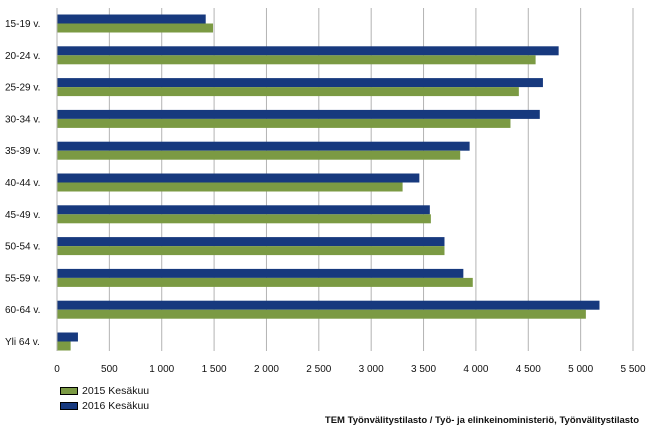 The width and height of the screenshot is (649, 432). What do you see at coordinates (22, 215) in the screenshot?
I see `category-label: 45-49 v.` at bounding box center [22, 215].